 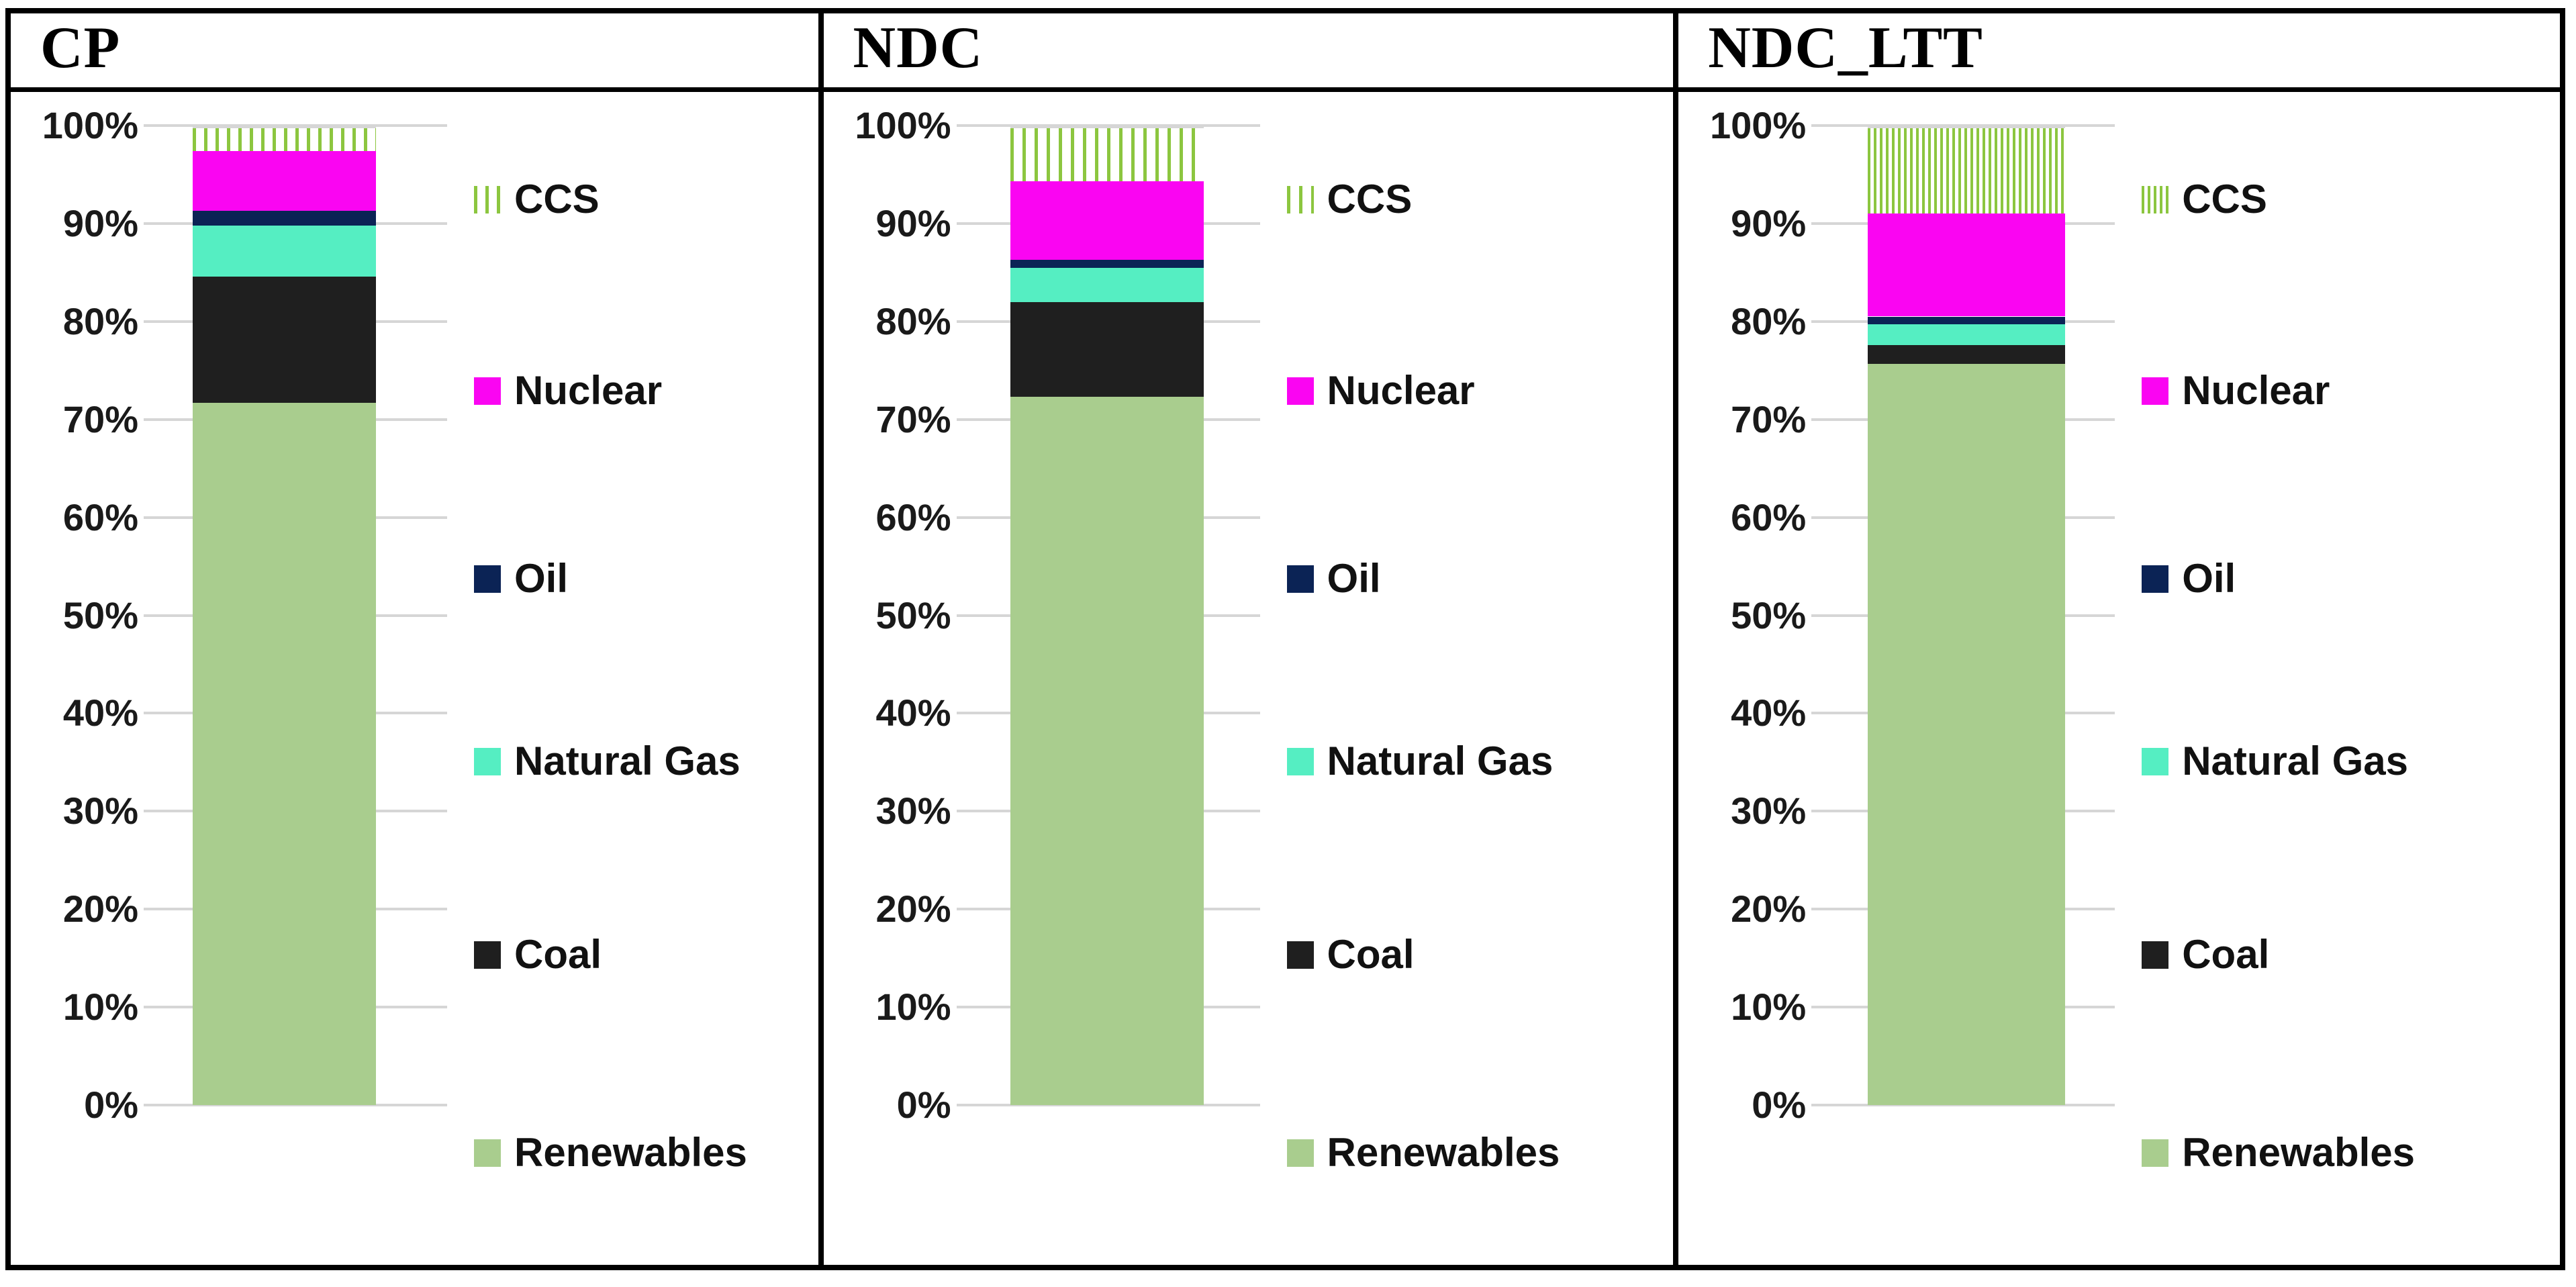 I want to click on panel-title-cp: CP, so click(x=417, y=53).